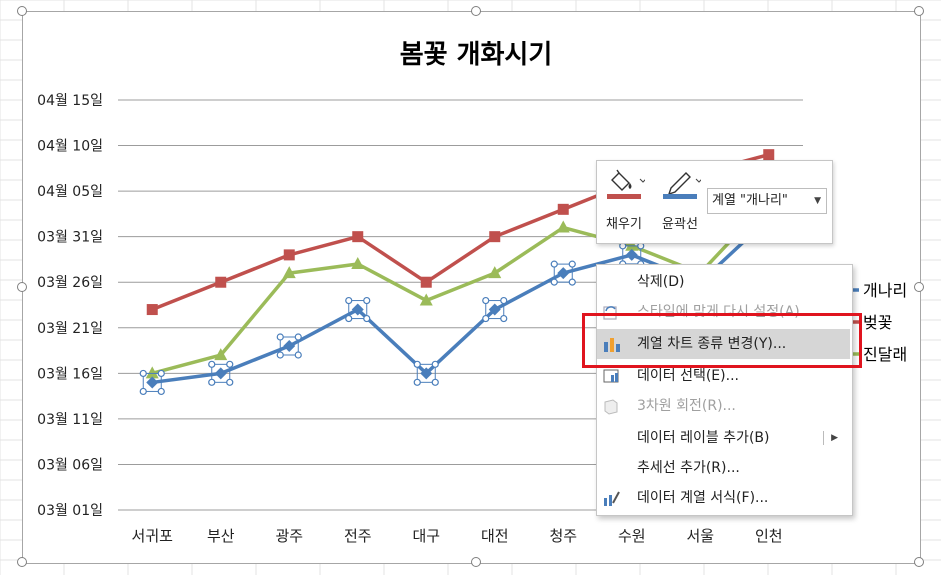 This screenshot has height=575, width=941. I want to click on resize-handle-bottom-right, so click(919, 562).